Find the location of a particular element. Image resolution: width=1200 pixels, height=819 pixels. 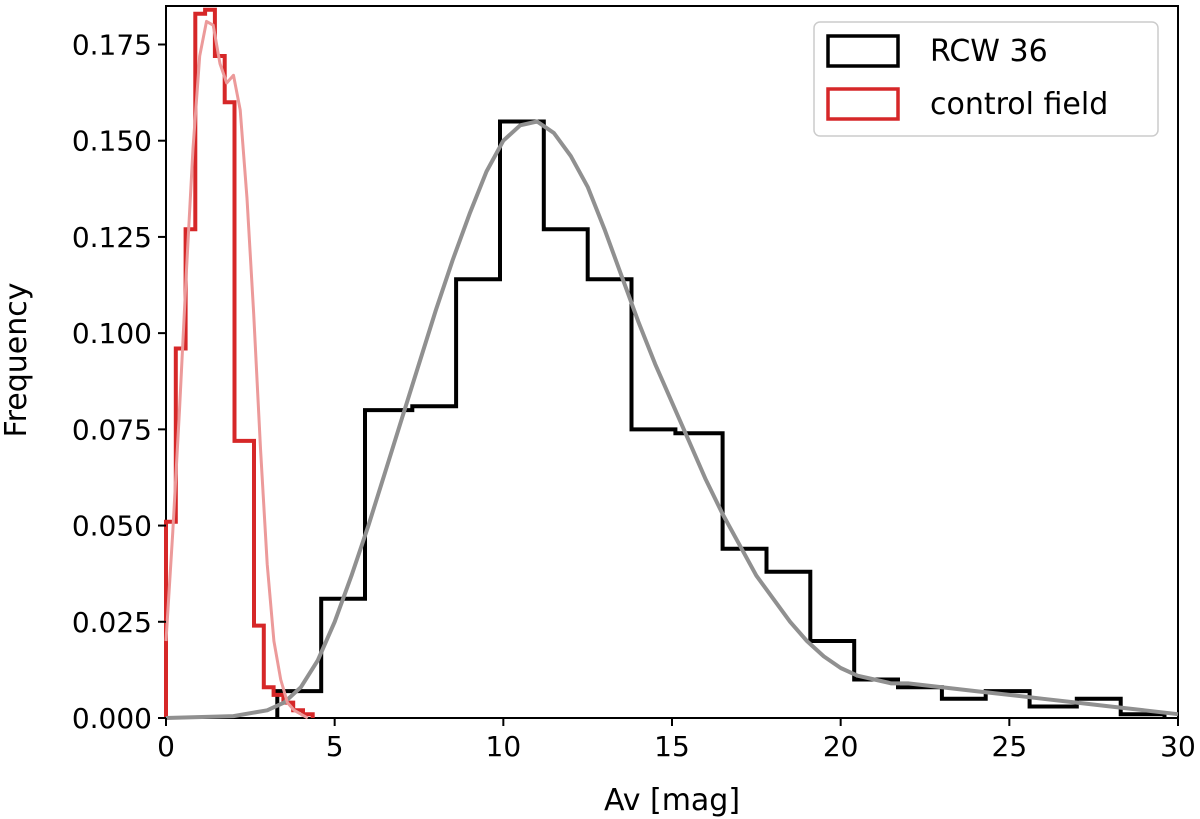

legend-label-control-field: control field is located at coordinates (1019, 104).